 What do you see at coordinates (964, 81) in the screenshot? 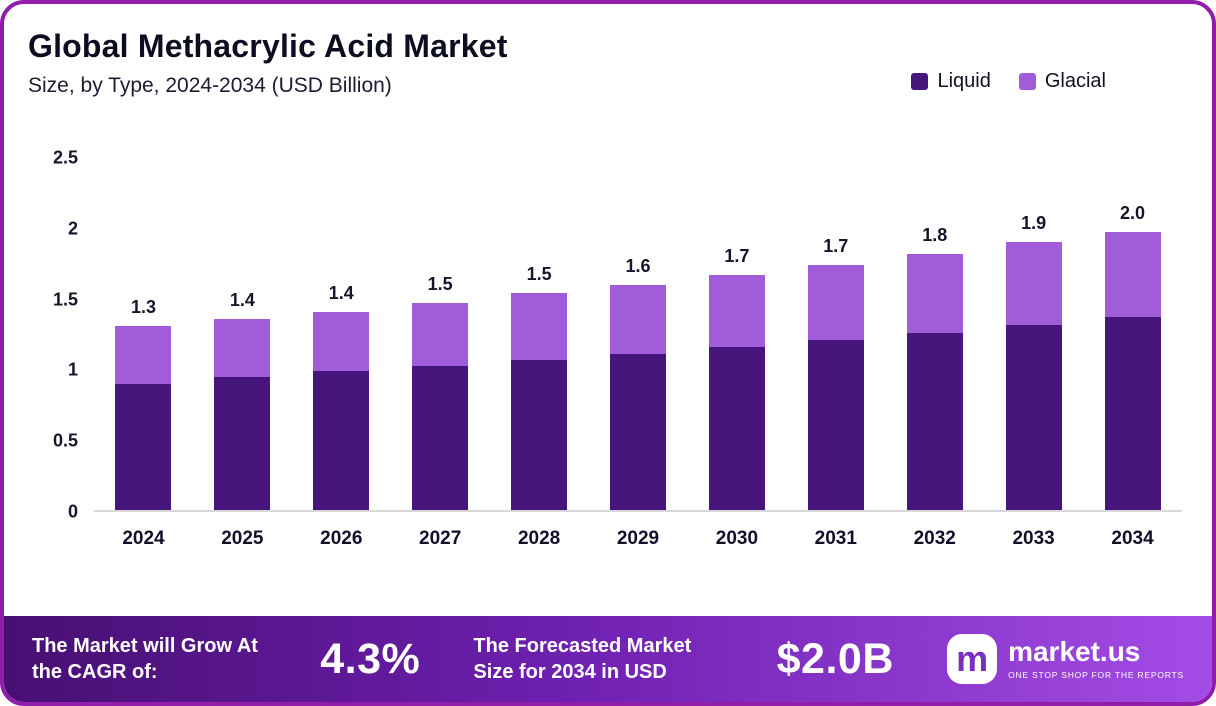
I see `legend-label-liquid: Liquid` at bounding box center [964, 81].